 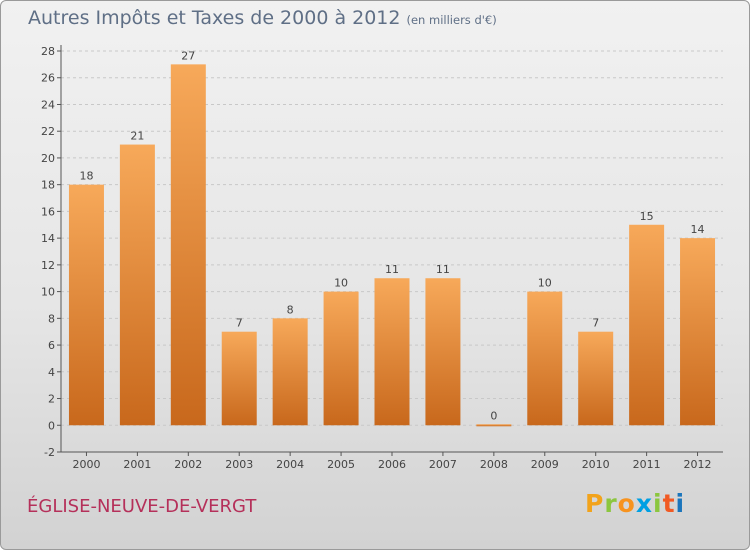 I want to click on y-tick-label: 18, so click(x=48, y=185).